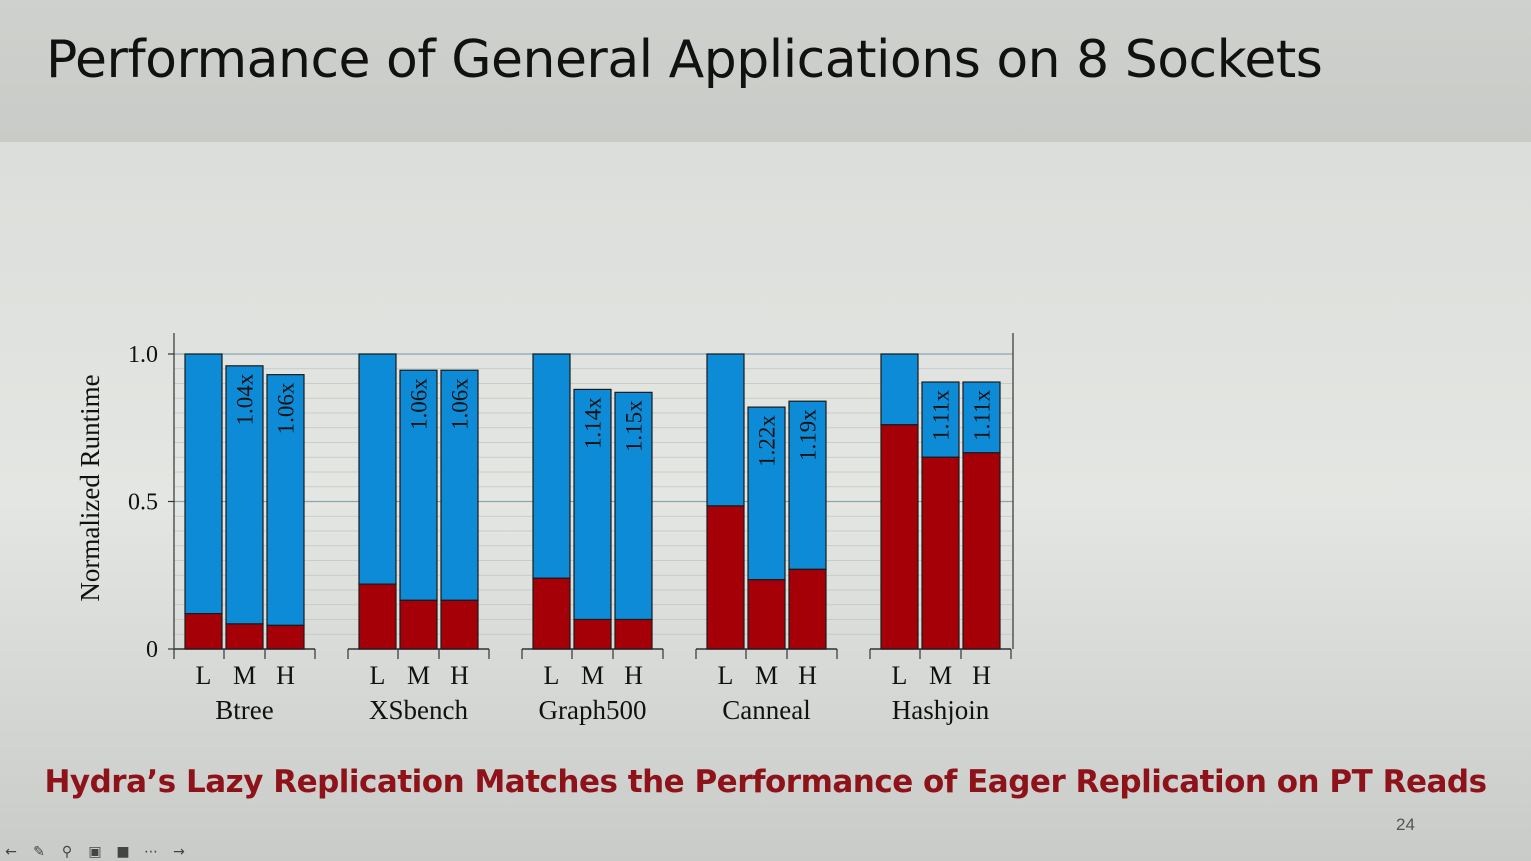  Describe the element at coordinates (67, 851) in the screenshot. I see `zoom-icon: ⚲` at that location.